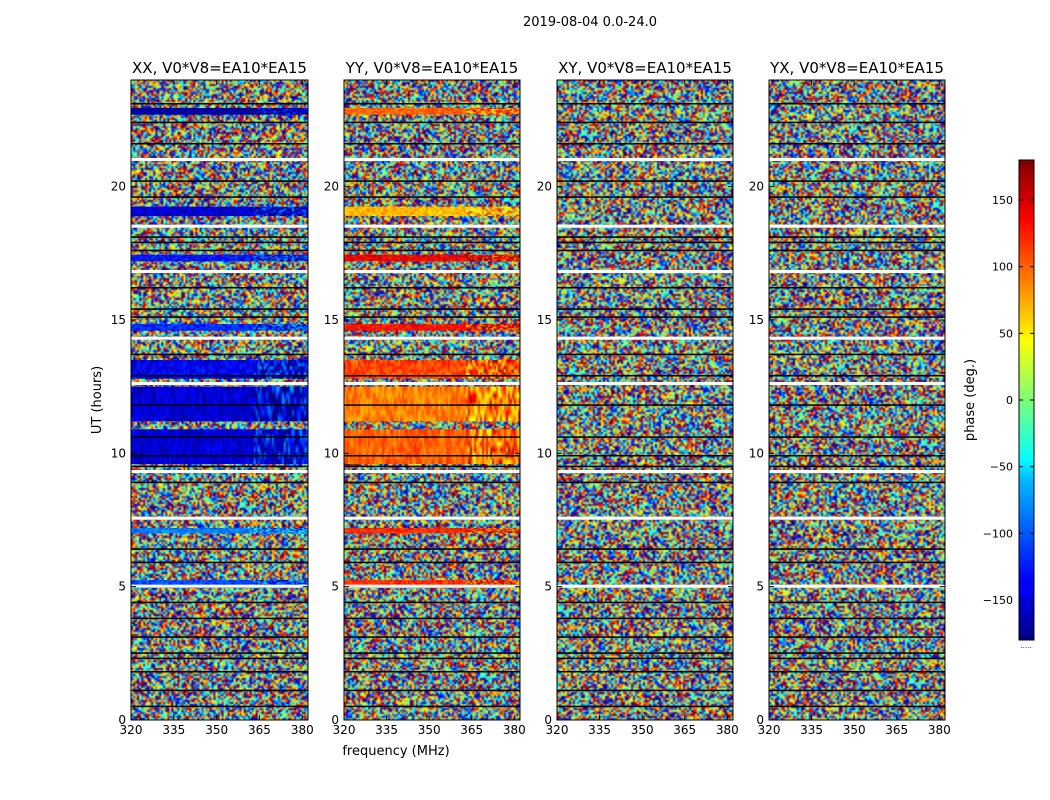 The image size is (1050, 800). Describe the element at coordinates (1001, 467) in the screenshot. I see `colorbar-tick-label: −50` at that location.